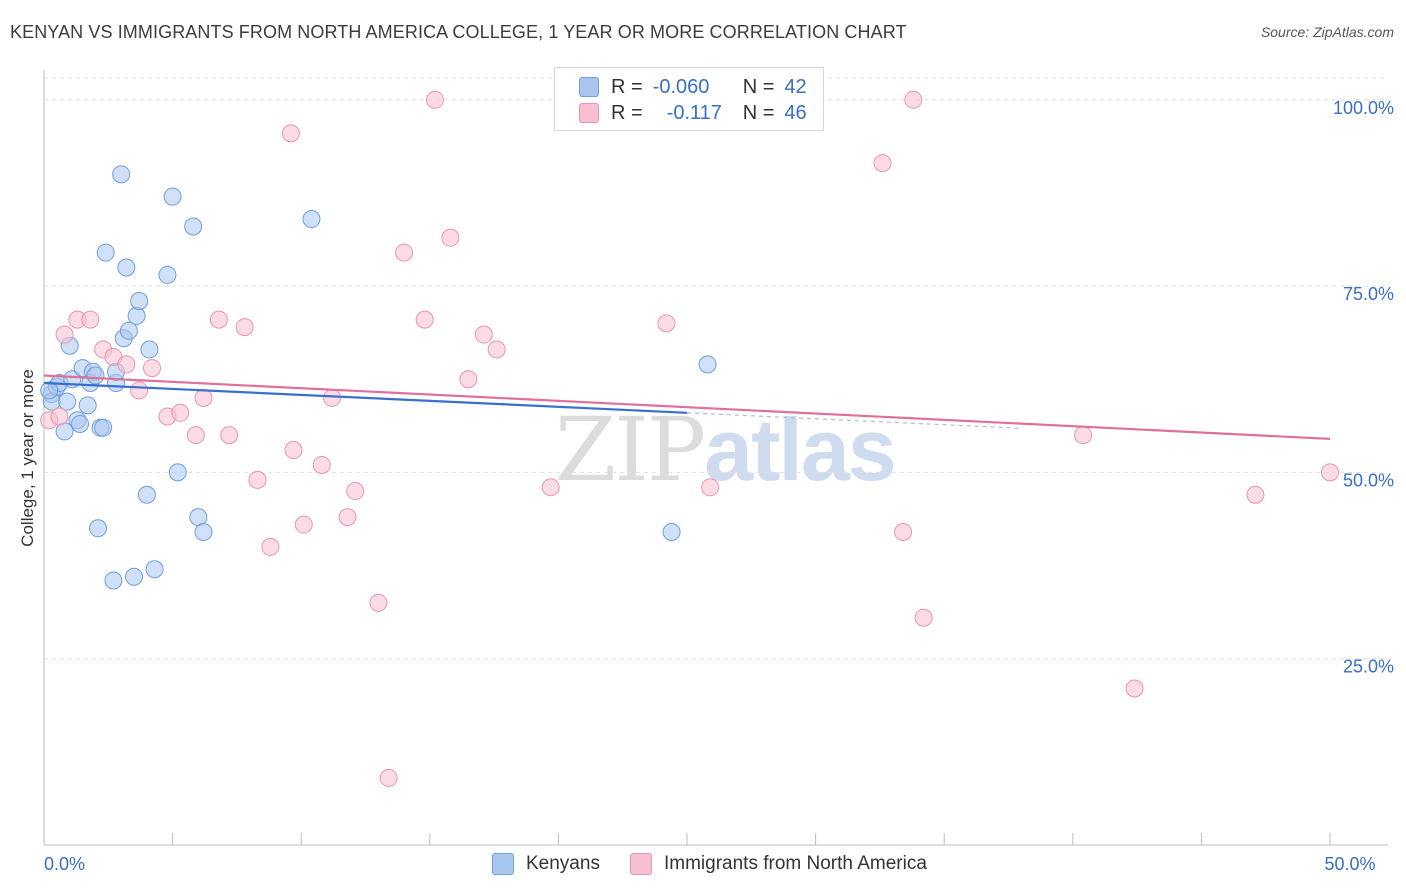 Image resolution: width=1406 pixels, height=892 pixels. Describe the element at coordinates (589, 87) in the screenshot. I see `legend-swatch-blue` at that location.